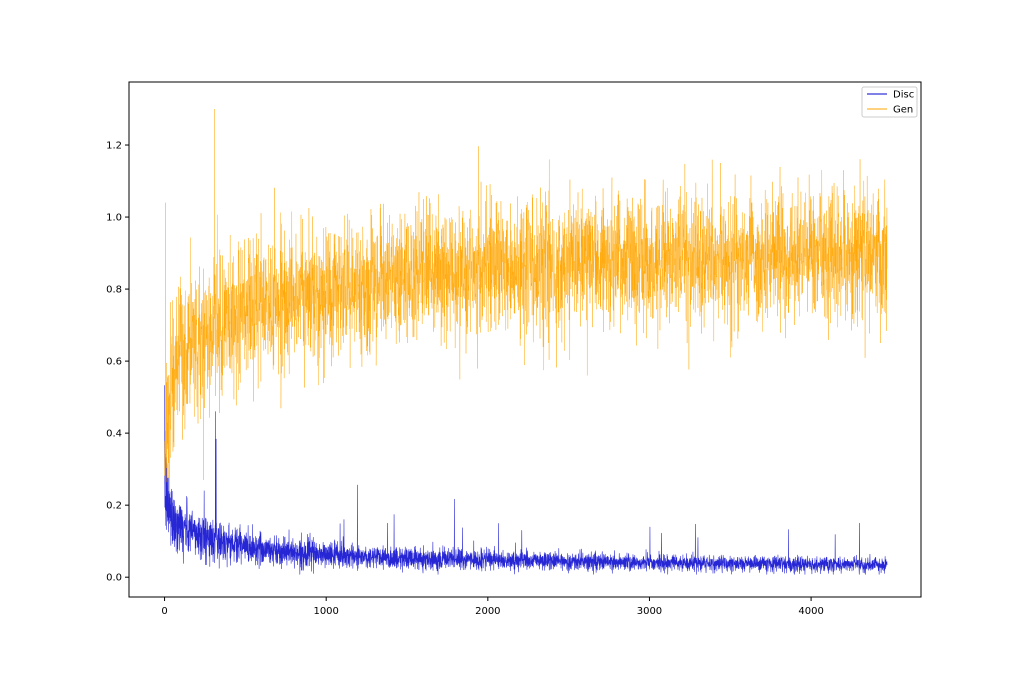  Describe the element at coordinates (114, 578) in the screenshot. I see `y-tick-label: 0.0` at that location.